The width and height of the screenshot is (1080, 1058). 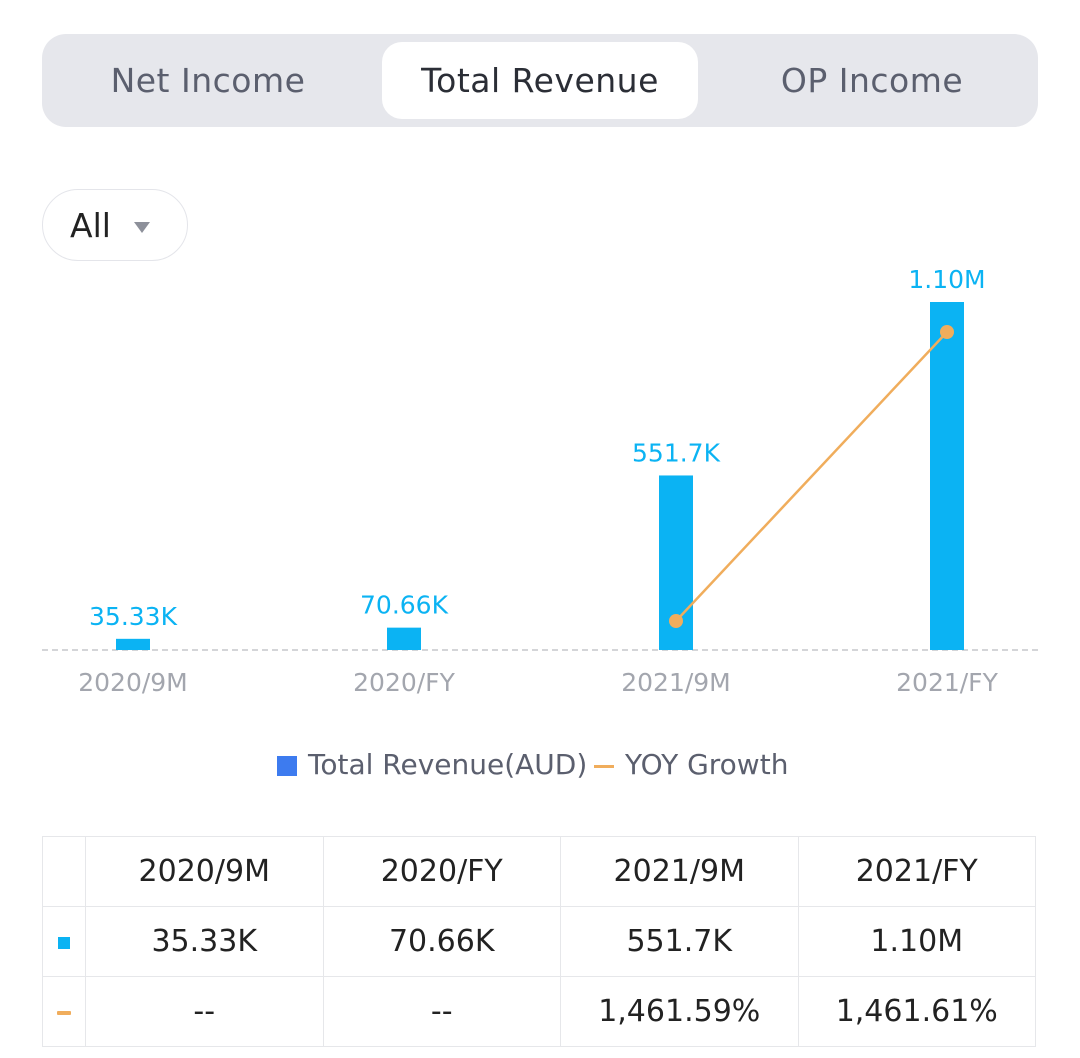 What do you see at coordinates (872, 80) in the screenshot?
I see `tab-op-income: OP Income` at bounding box center [872, 80].